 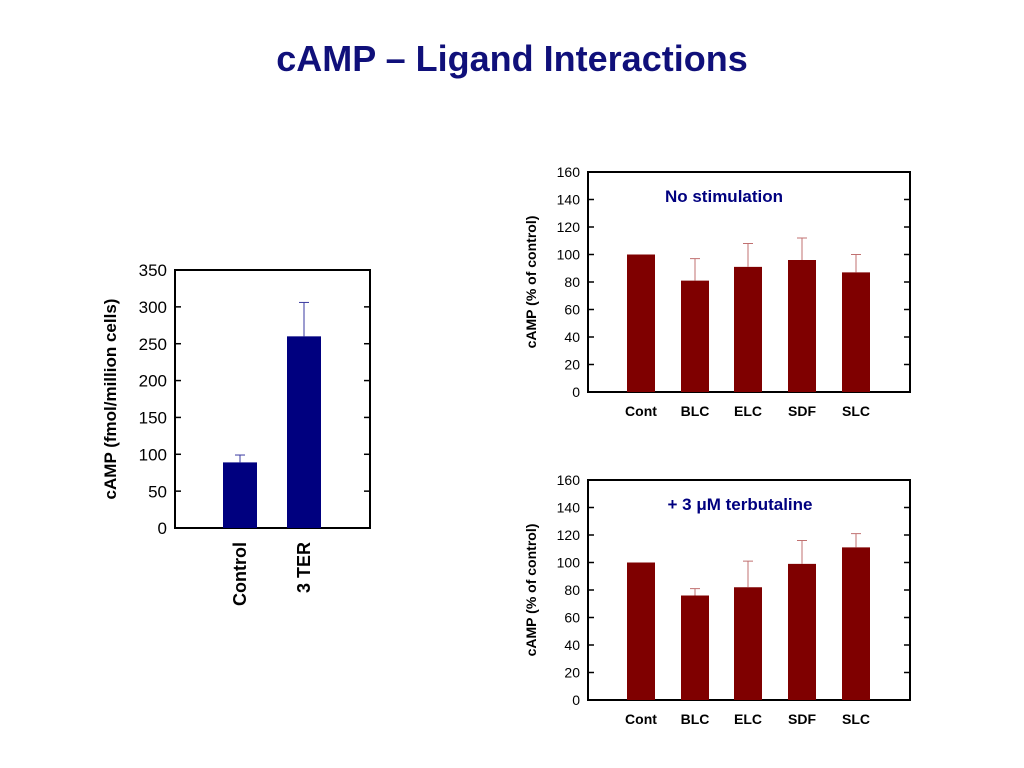 I want to click on top-right-ytick-label: 140, so click(x=569, y=200).